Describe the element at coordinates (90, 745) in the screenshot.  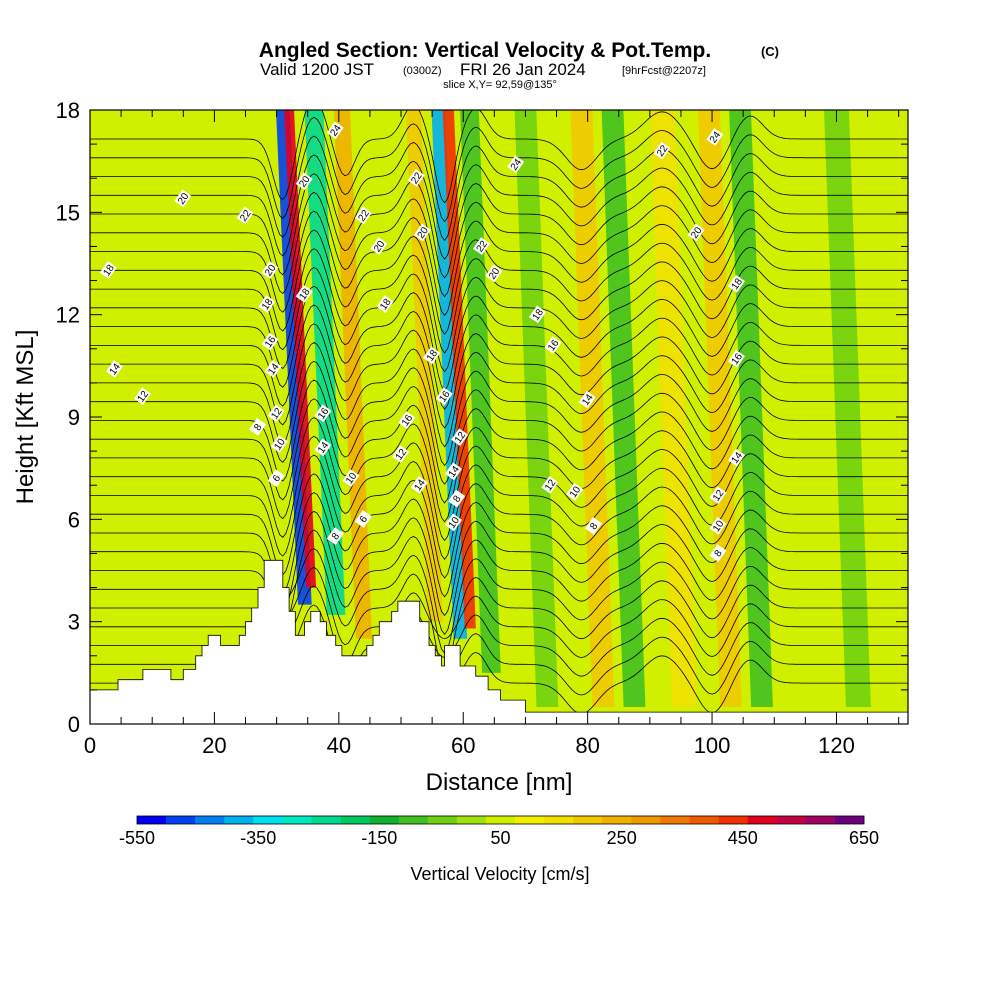
I see `x-tick-label: 0` at that location.